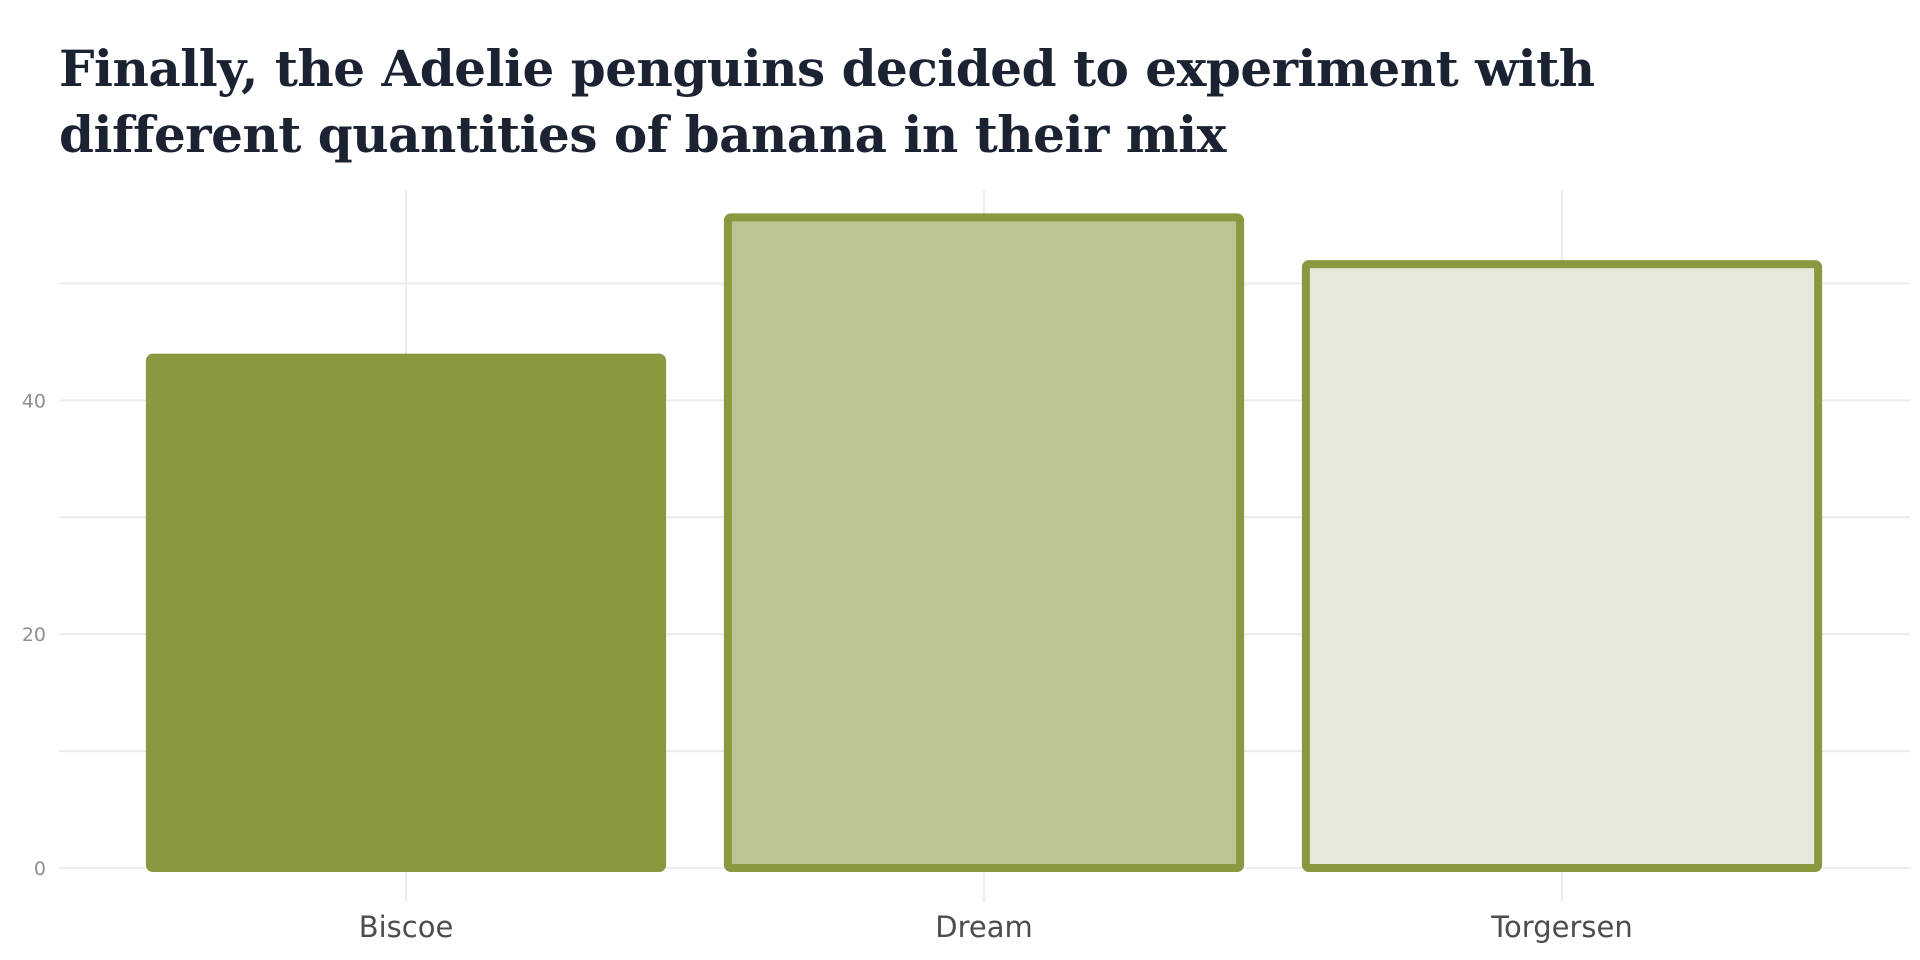 Image resolution: width=1920 pixels, height=960 pixels. What do you see at coordinates (1561, 927) in the screenshot?
I see `x-tick-label-torgersen: Torgersen` at bounding box center [1561, 927].